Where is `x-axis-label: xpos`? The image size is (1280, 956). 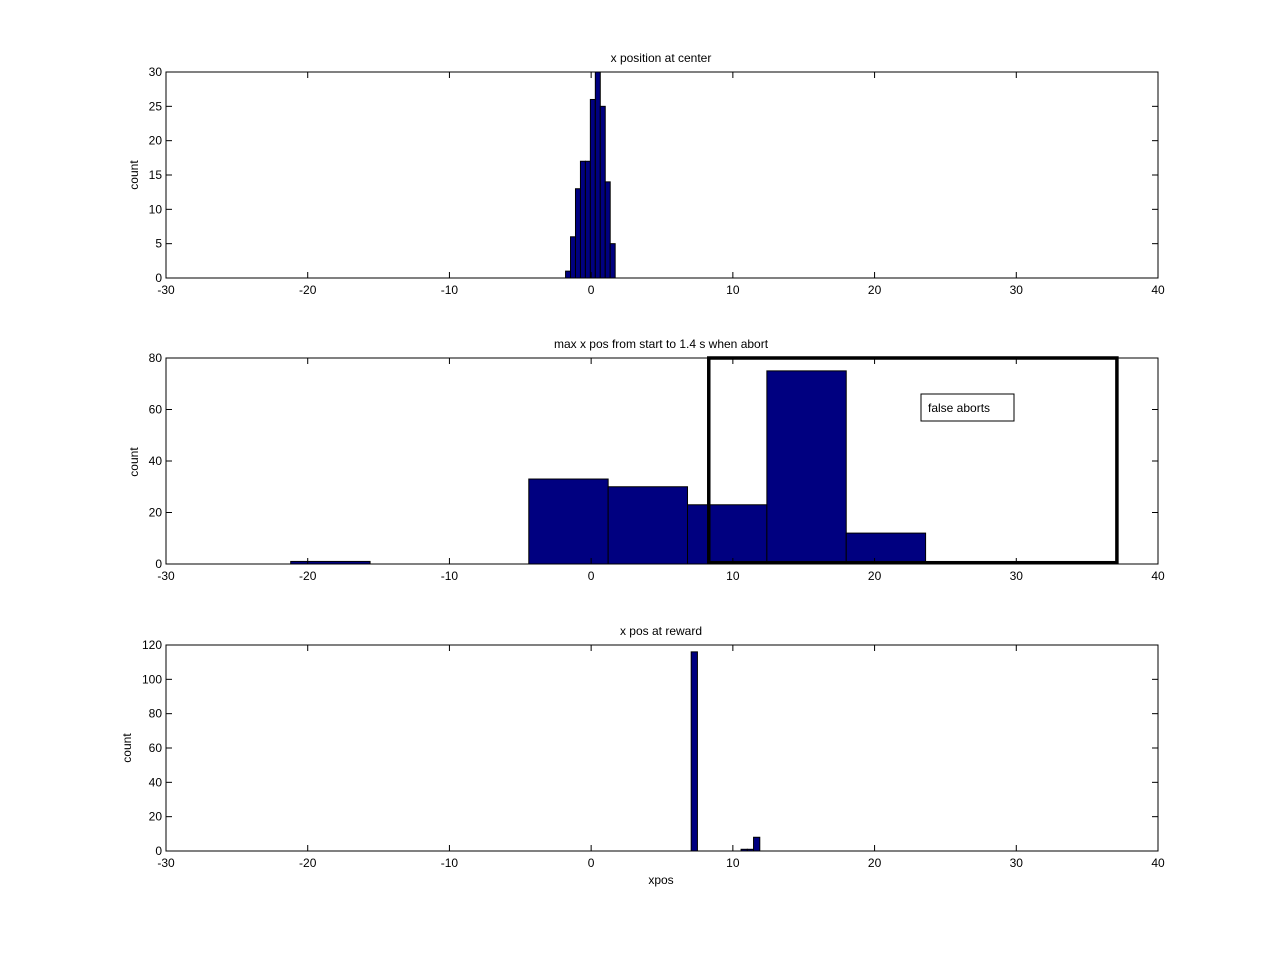 x-axis-label: xpos is located at coordinates (660, 880).